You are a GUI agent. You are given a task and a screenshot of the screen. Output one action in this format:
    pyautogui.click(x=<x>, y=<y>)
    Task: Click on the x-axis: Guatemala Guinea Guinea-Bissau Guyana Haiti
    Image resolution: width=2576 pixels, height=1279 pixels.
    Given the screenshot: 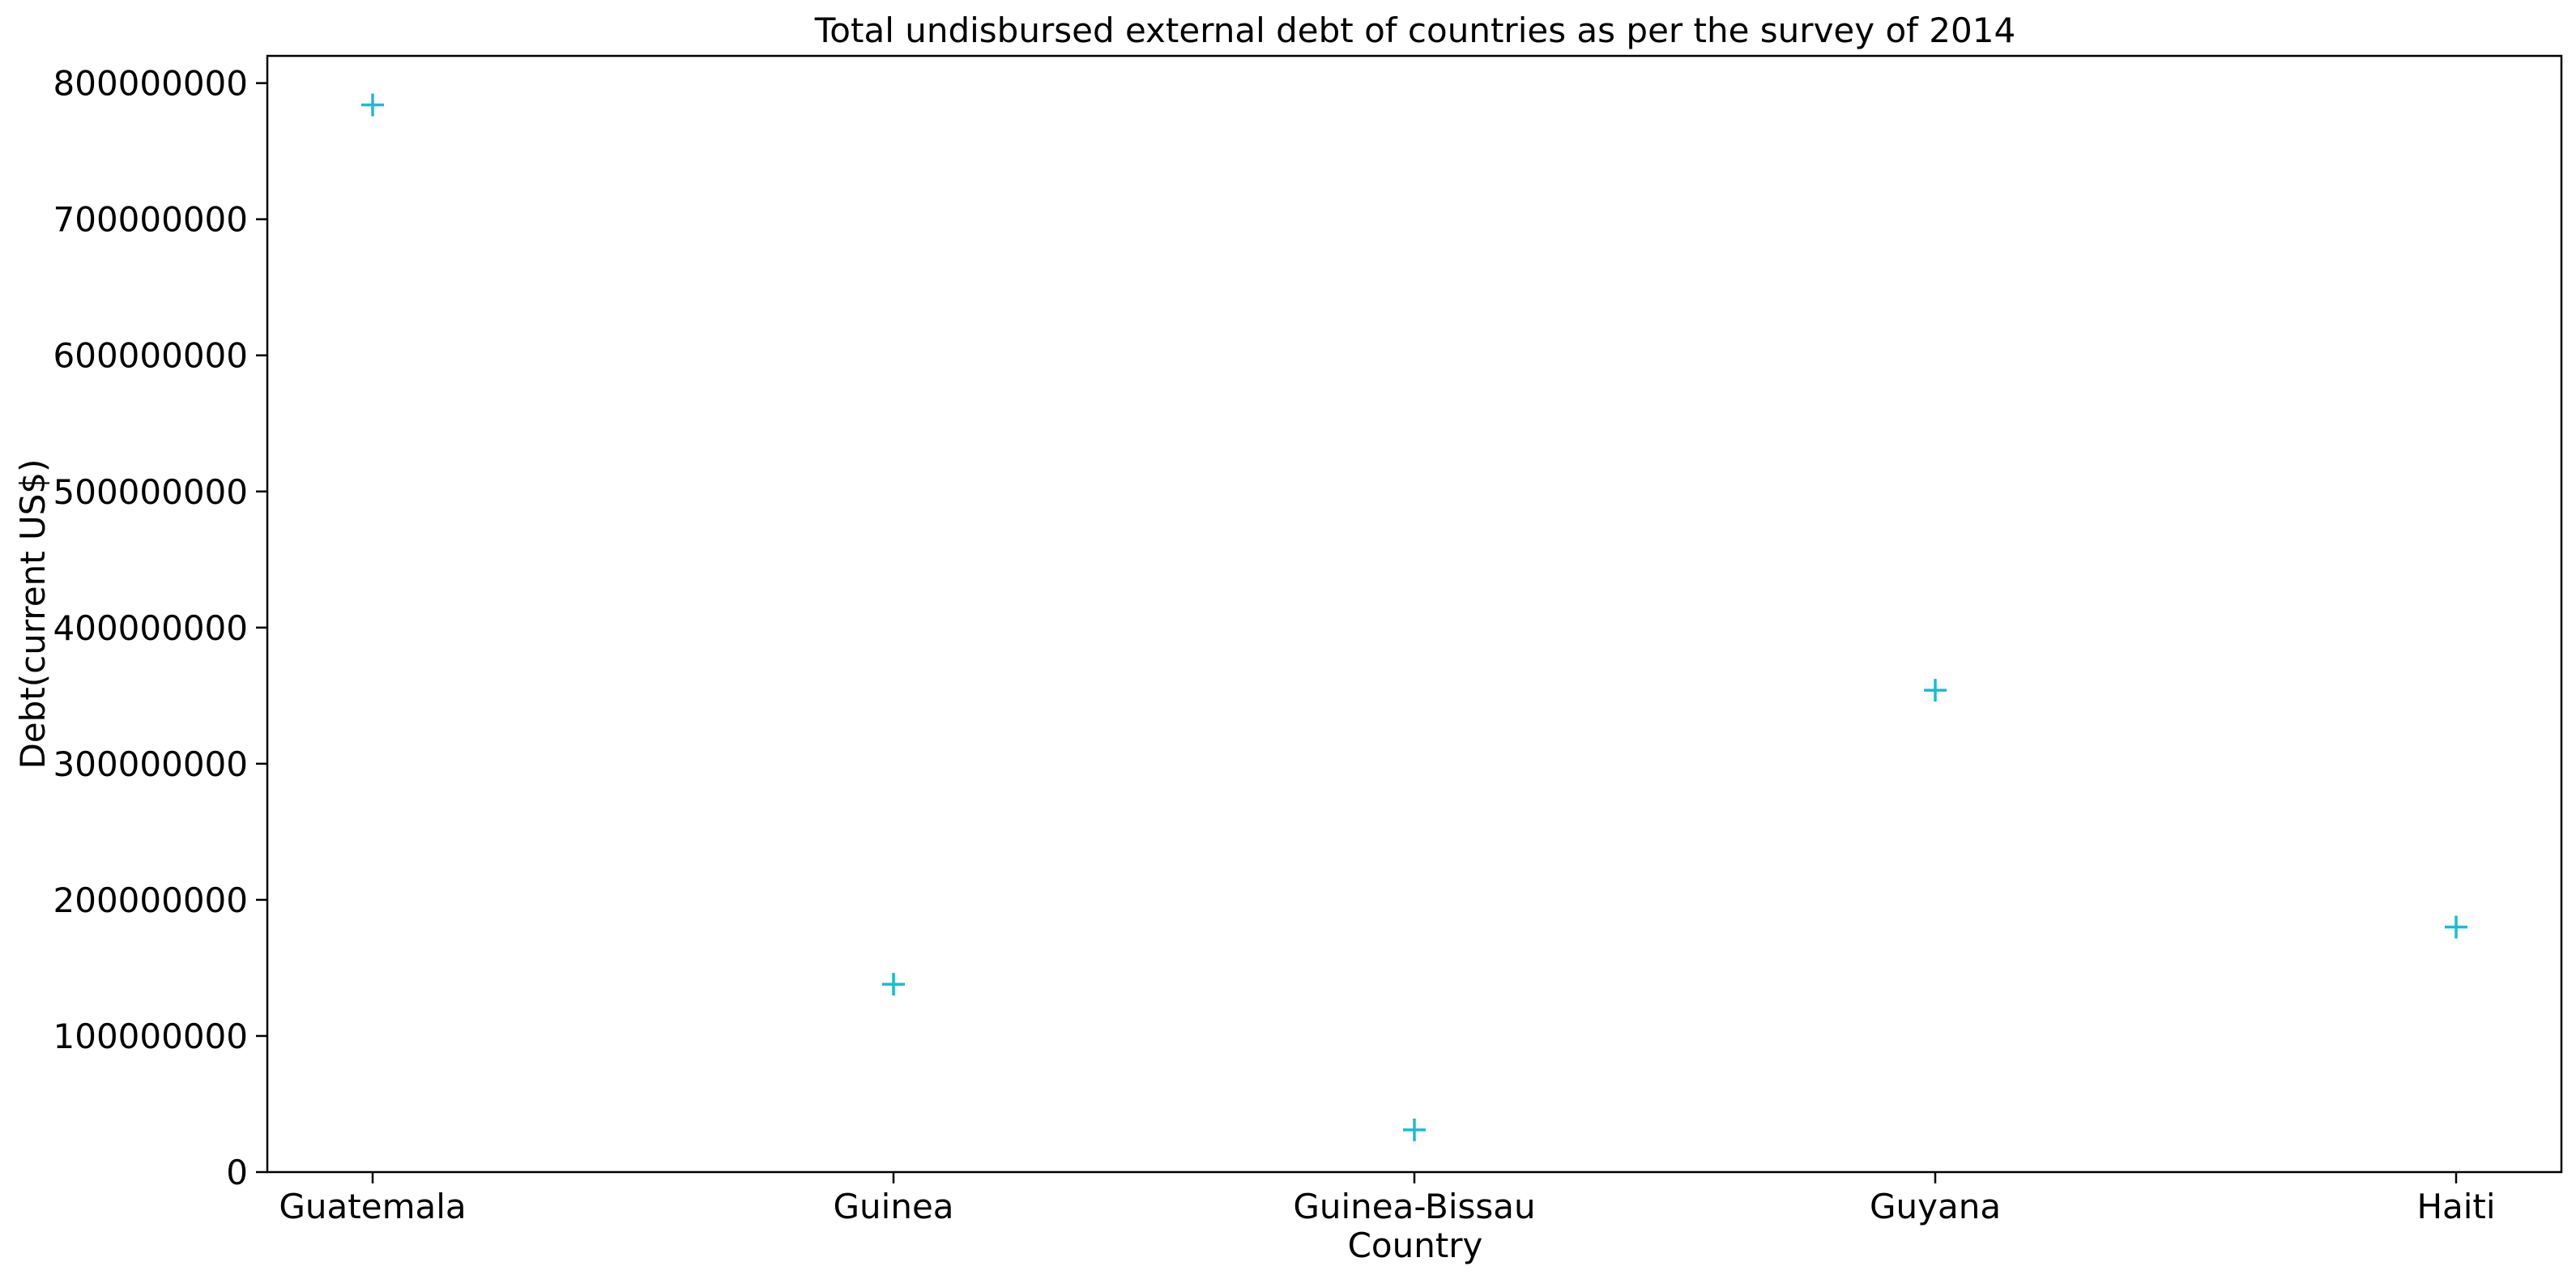 What is the action you would take?
    pyautogui.click(x=1387, y=1199)
    